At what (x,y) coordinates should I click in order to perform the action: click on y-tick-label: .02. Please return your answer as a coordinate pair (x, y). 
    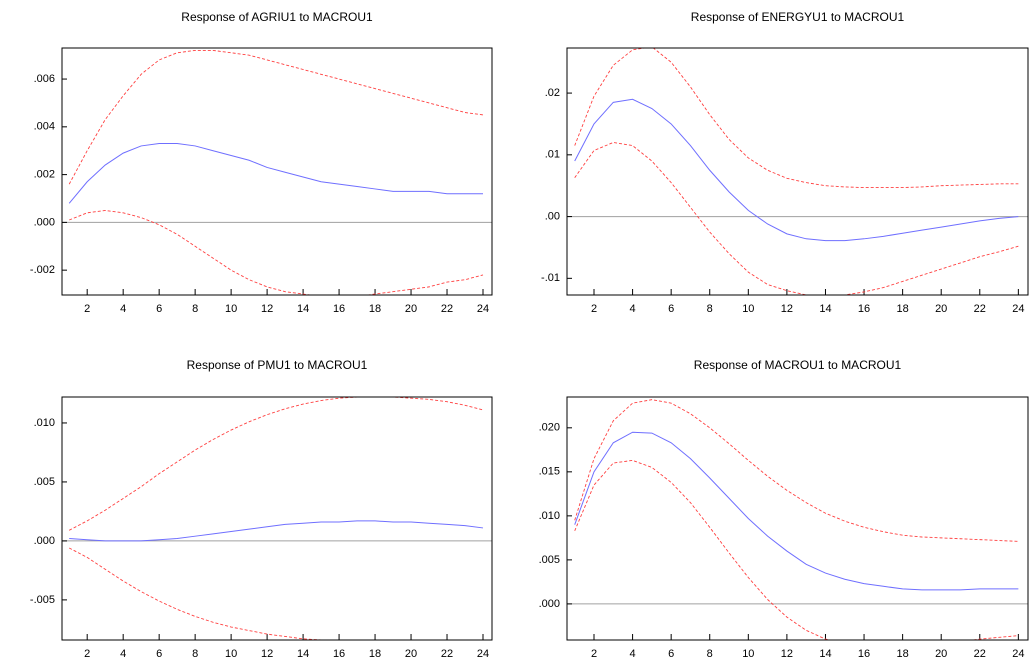
    Looking at the image, I should click on (552, 93).